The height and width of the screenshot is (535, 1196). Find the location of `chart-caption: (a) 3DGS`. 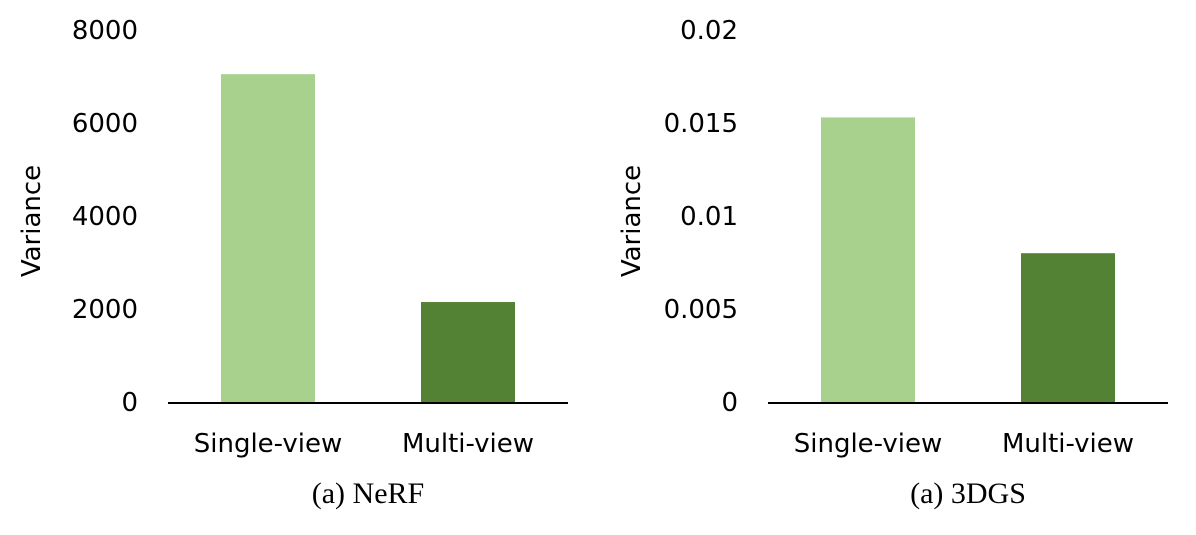

chart-caption: (a) 3DGS is located at coordinates (968, 493).